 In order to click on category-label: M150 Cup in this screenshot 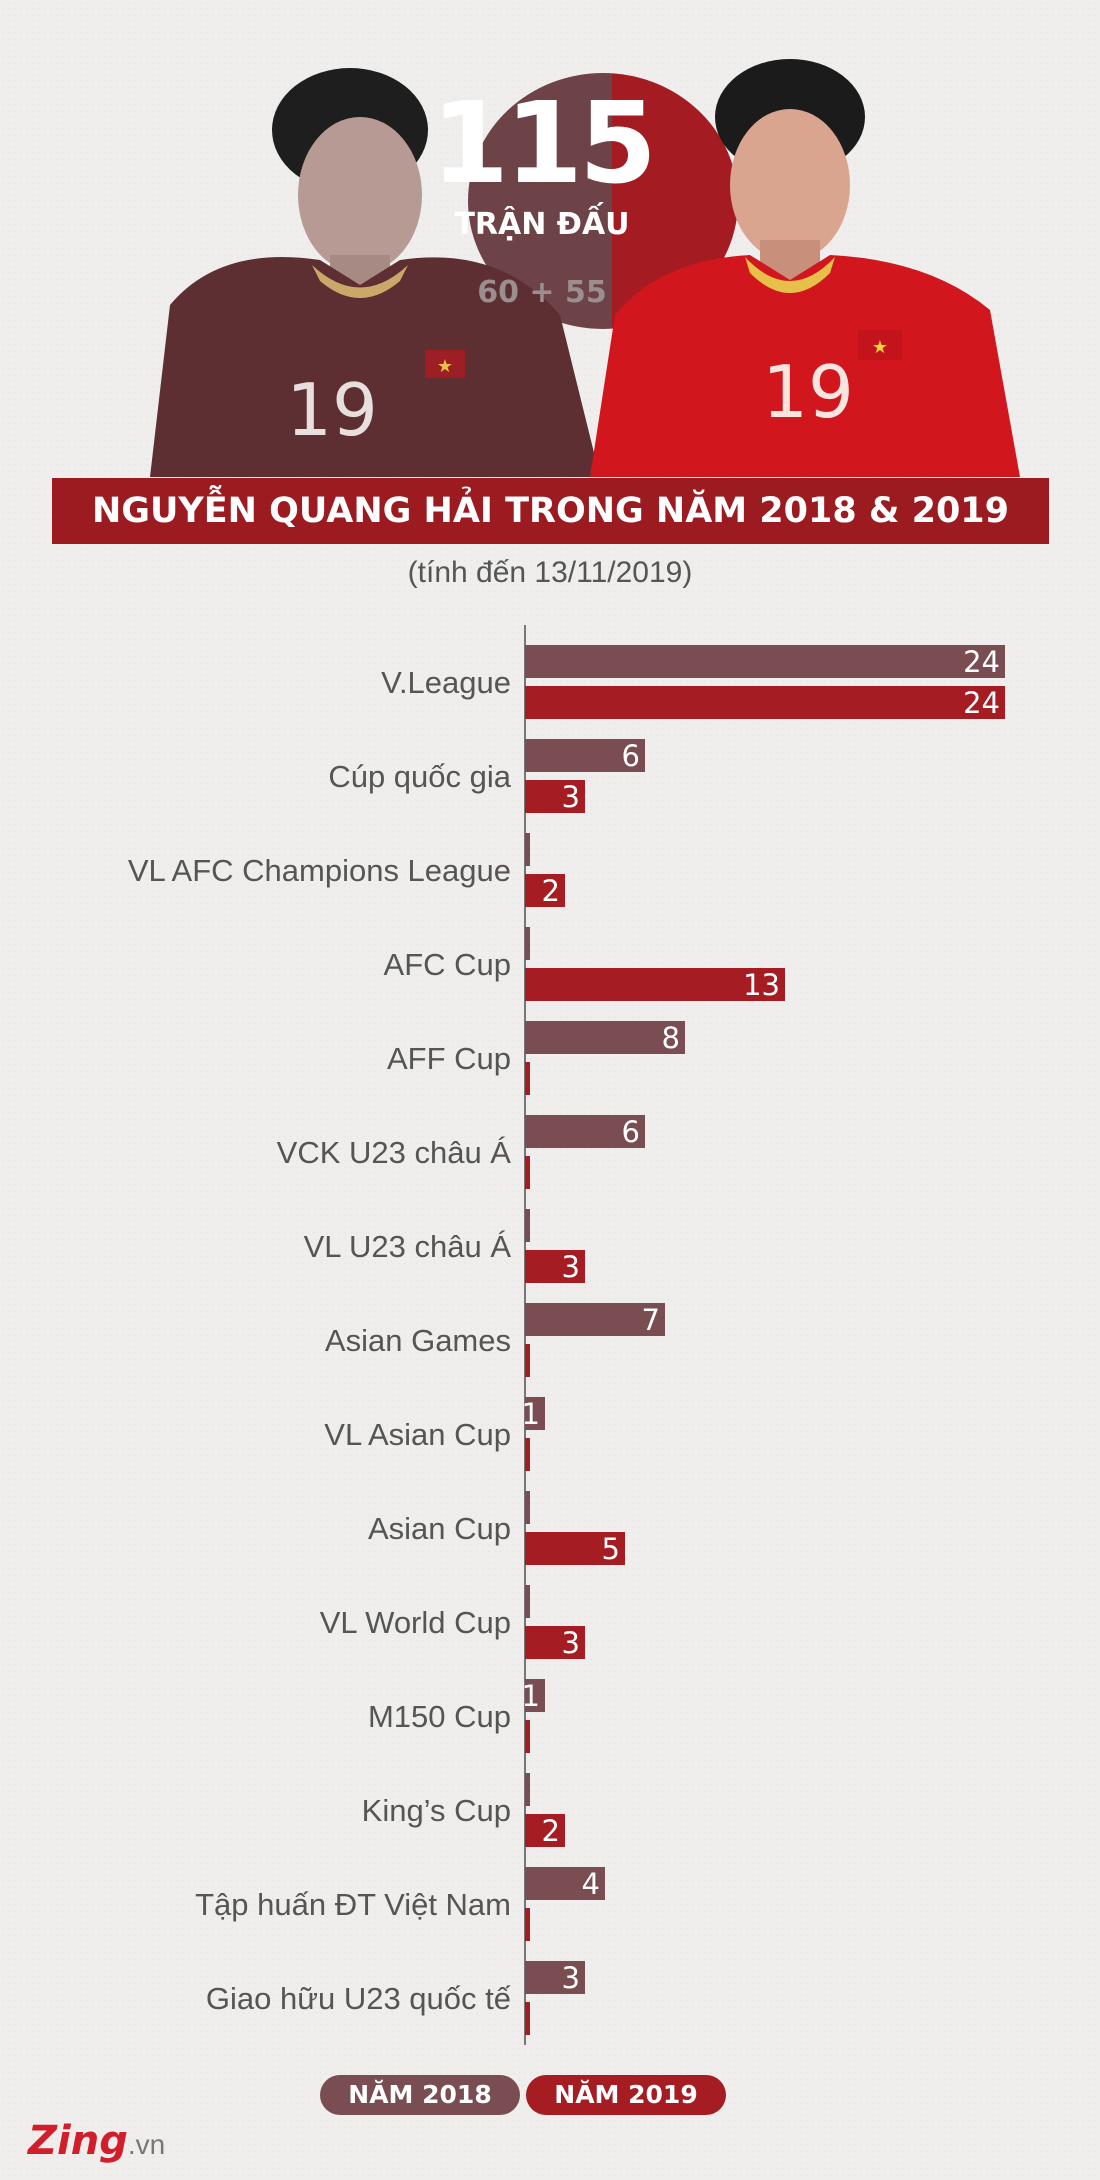, I will do `click(439, 1716)`.